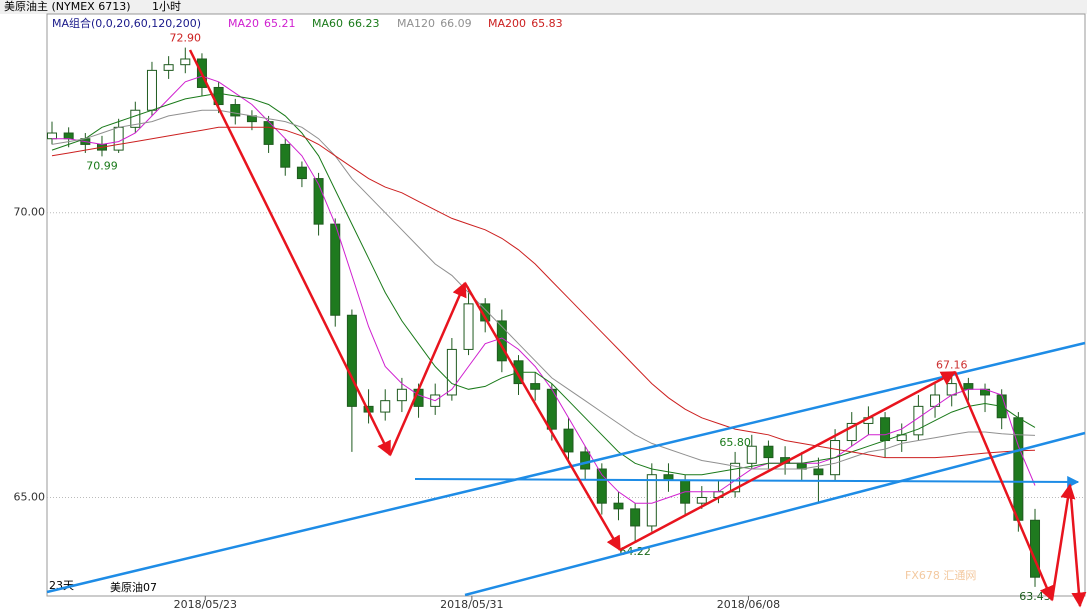 Image resolution: width=1087 pixels, height=612 pixels. What do you see at coordinates (952, 364) in the screenshot?
I see `extreme-label: 67.16` at bounding box center [952, 364].